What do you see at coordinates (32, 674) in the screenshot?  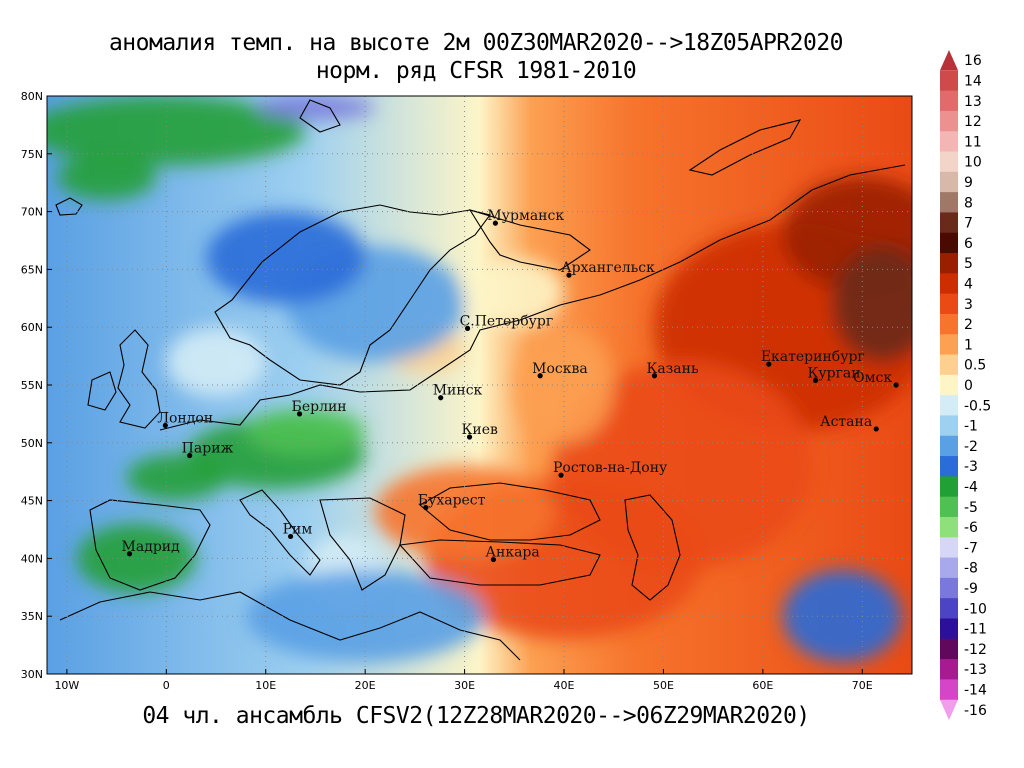 I see `lat-tick-label: 30N` at bounding box center [32, 674].